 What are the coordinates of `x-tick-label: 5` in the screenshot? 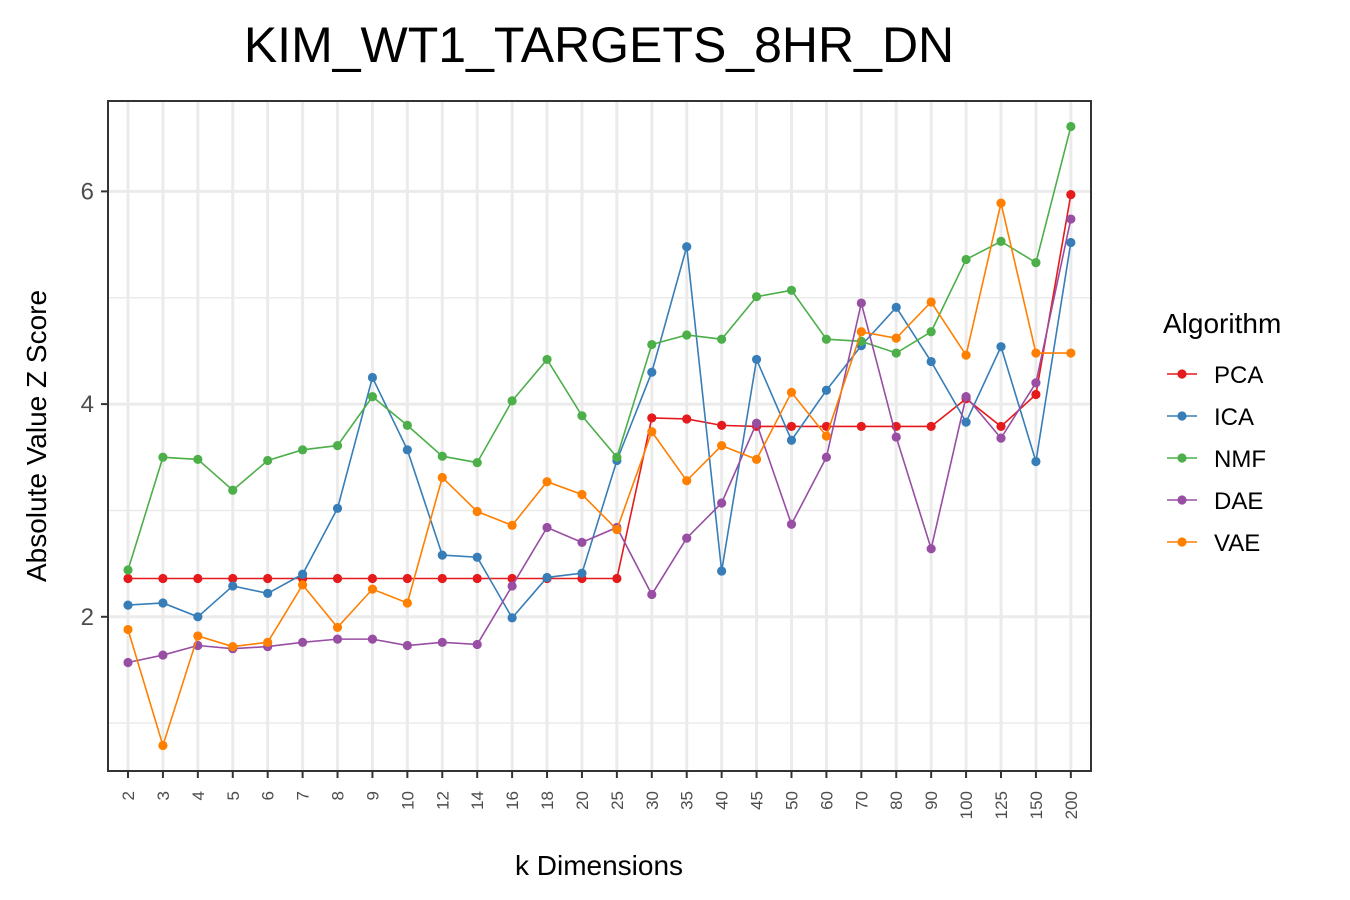 It's located at (233, 795).